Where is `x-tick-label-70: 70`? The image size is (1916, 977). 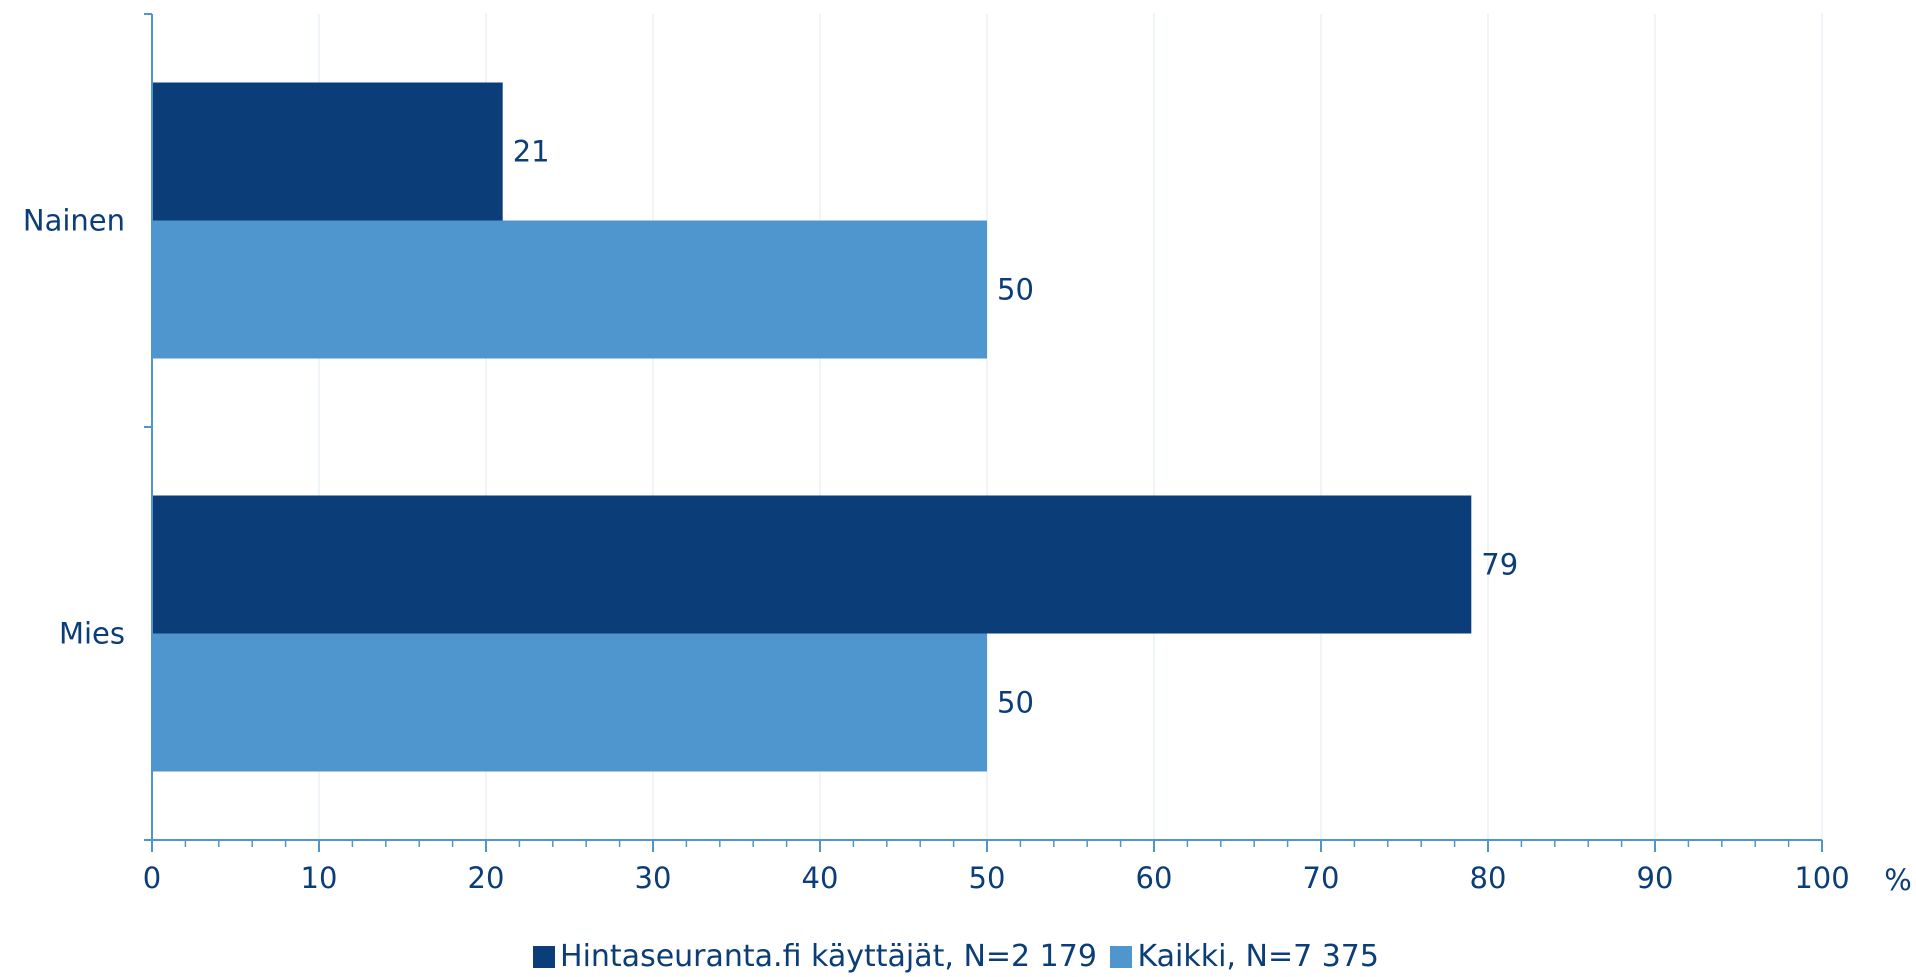
x-tick-label-70: 70 is located at coordinates (1321, 878).